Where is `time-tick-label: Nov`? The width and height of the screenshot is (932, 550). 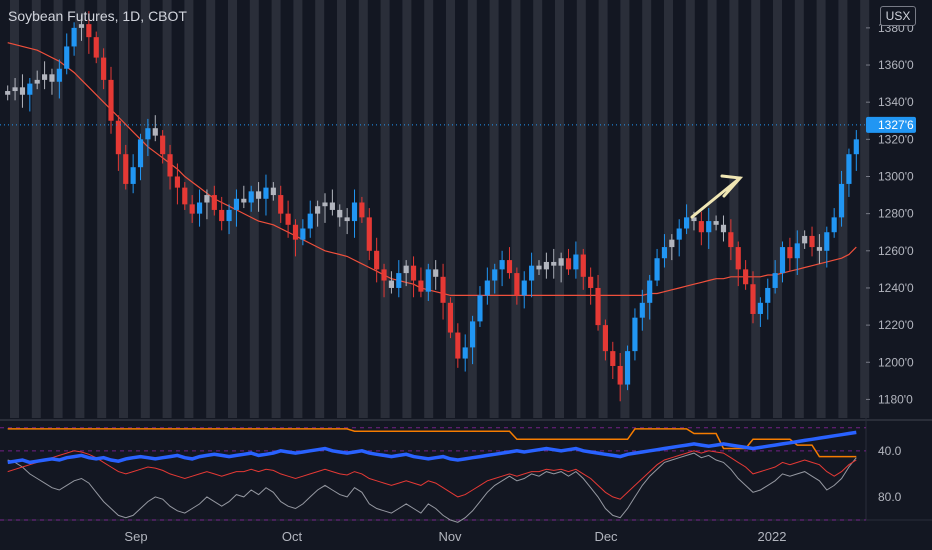
time-tick-label: Nov is located at coordinates (450, 536).